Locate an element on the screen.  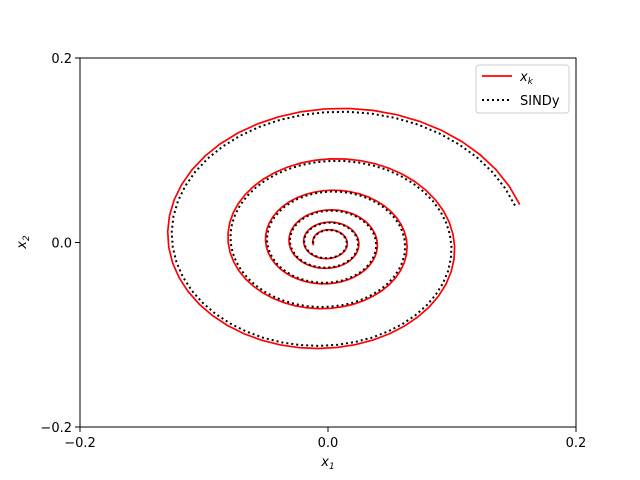
legend: xk SINDy is located at coordinates (522, 89).